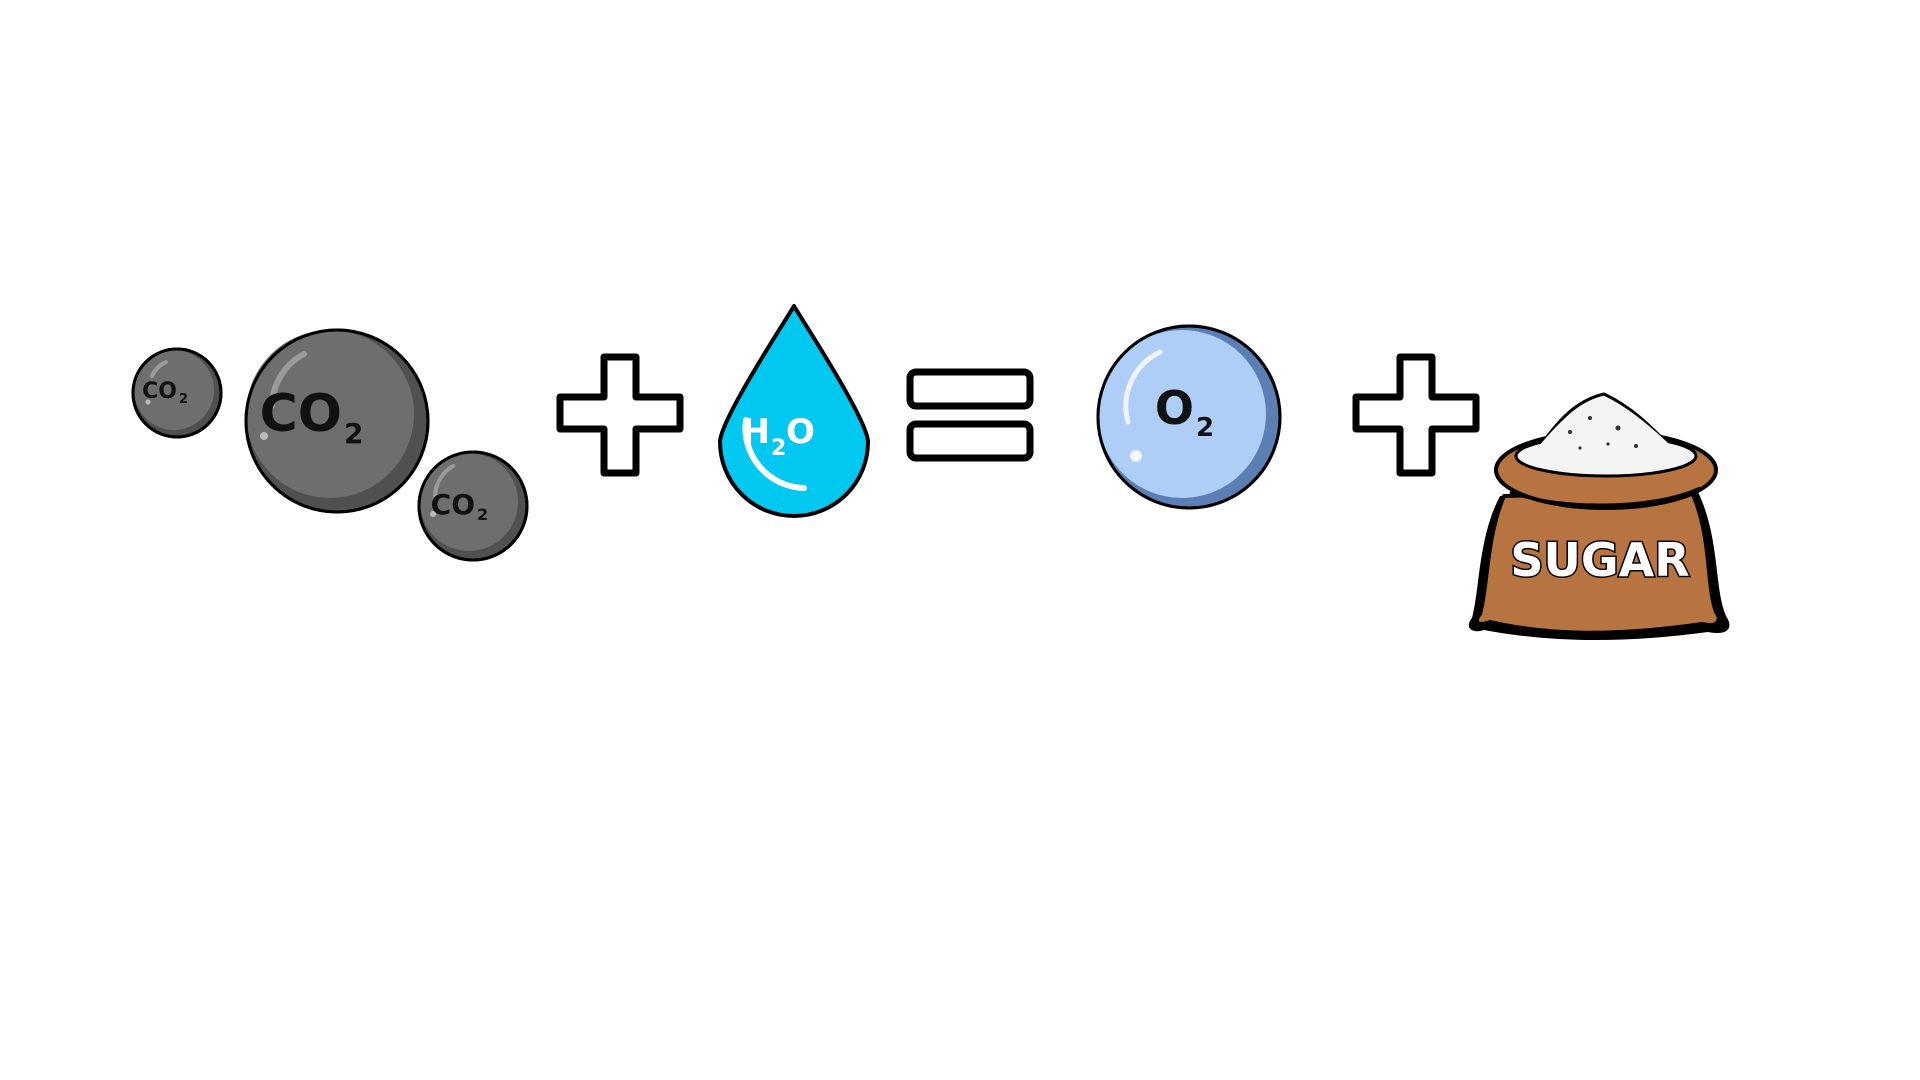 The width and height of the screenshot is (1920, 1080). What do you see at coordinates (756, 432) in the screenshot?
I see `h2o-hydrogen: H` at bounding box center [756, 432].